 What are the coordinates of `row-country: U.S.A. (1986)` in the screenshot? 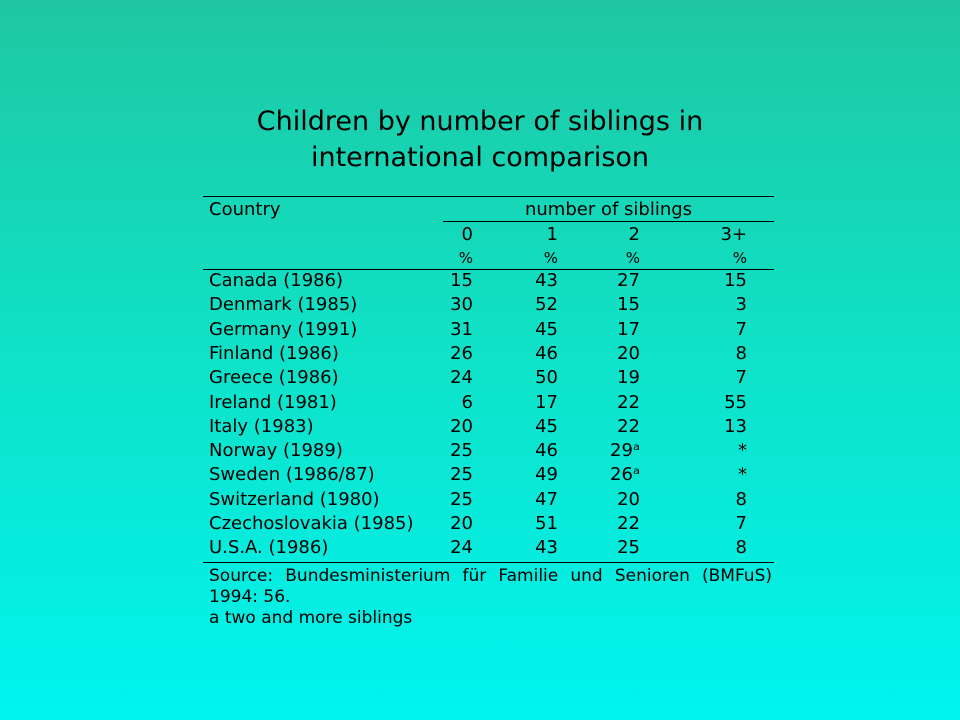 It's located at (269, 548).